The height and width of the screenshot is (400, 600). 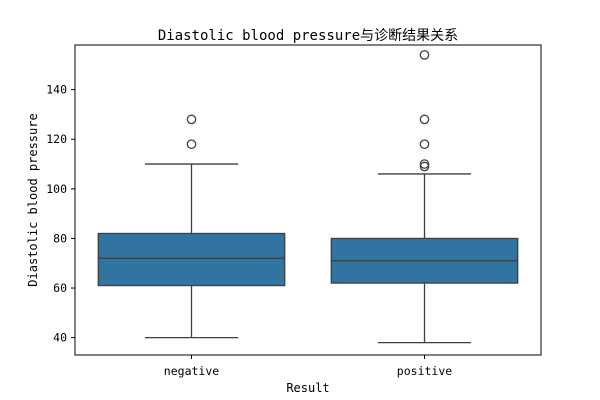 What do you see at coordinates (307, 388) in the screenshot?
I see `x-axis-label: Result` at bounding box center [307, 388].